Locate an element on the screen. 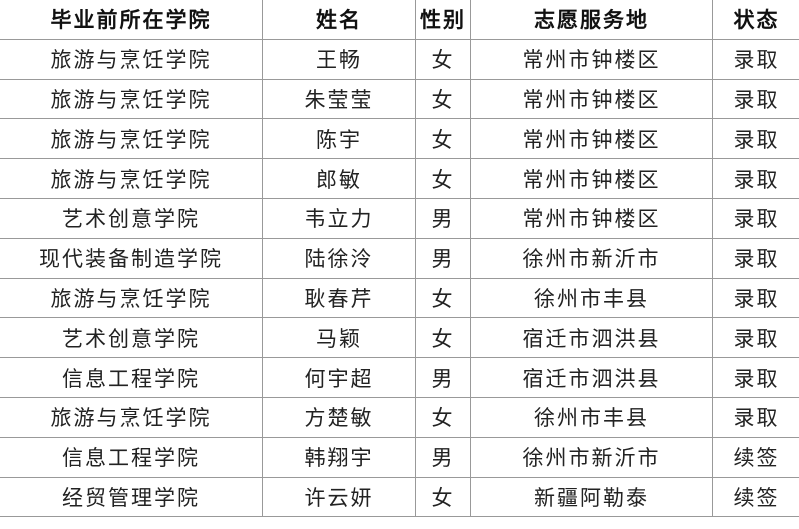  table-row: 信息工程学院 韩翔宇男徐州市新沂市 续签 is located at coordinates (399, 457).